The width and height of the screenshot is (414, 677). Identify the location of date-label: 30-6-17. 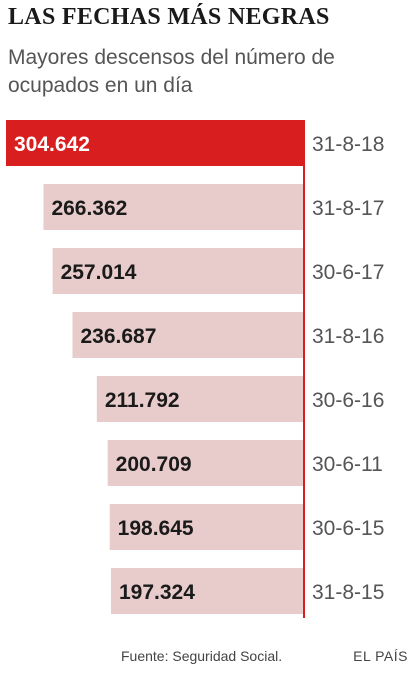
(348, 272).